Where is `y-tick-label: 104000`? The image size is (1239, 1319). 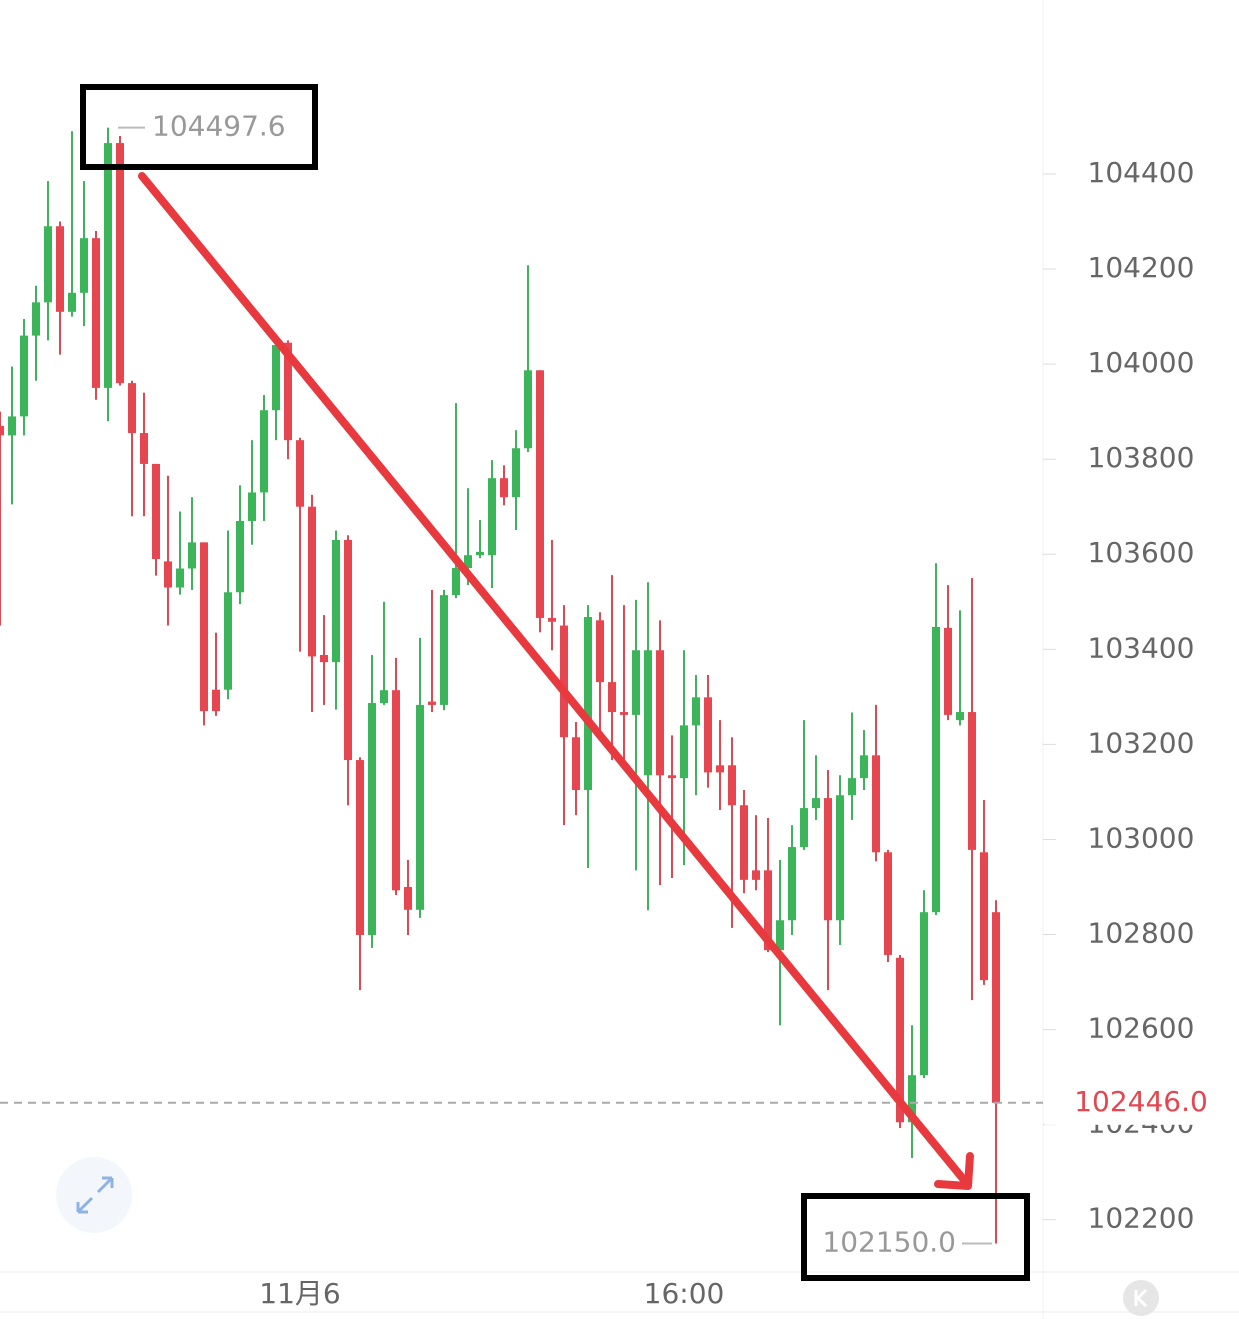
y-tick-label: 104000 is located at coordinates (1141, 362).